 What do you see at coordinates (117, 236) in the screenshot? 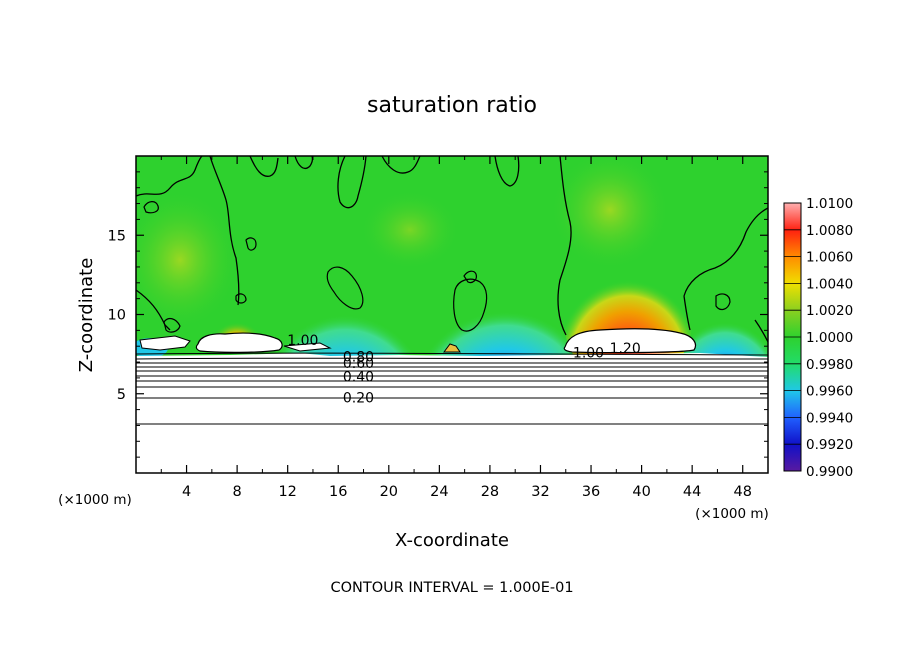
I see `y-tick-label: 15` at bounding box center [117, 236].